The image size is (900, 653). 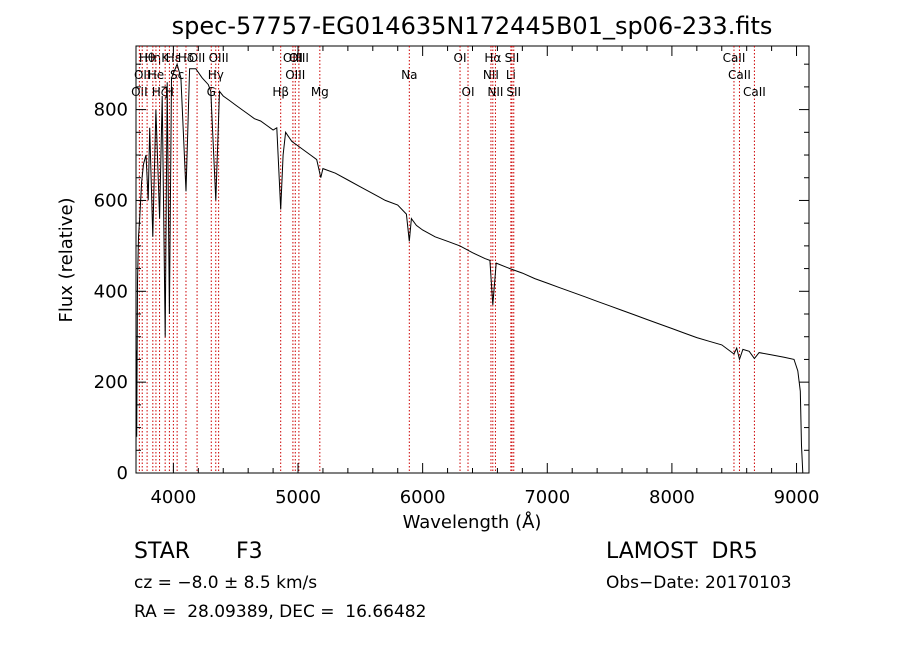 I want to click on line-marker-label: Hη, so click(x=153, y=58).